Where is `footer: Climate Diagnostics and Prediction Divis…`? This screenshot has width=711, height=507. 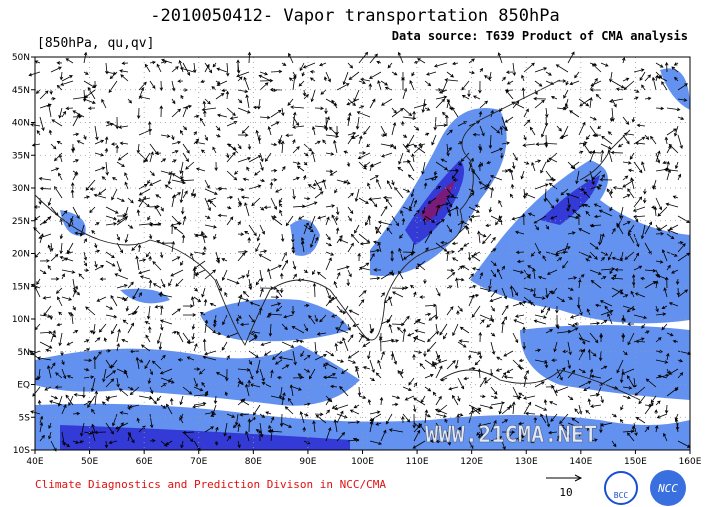
footer: Climate Diagnostics and Prediction Divis… is located at coordinates (210, 484).